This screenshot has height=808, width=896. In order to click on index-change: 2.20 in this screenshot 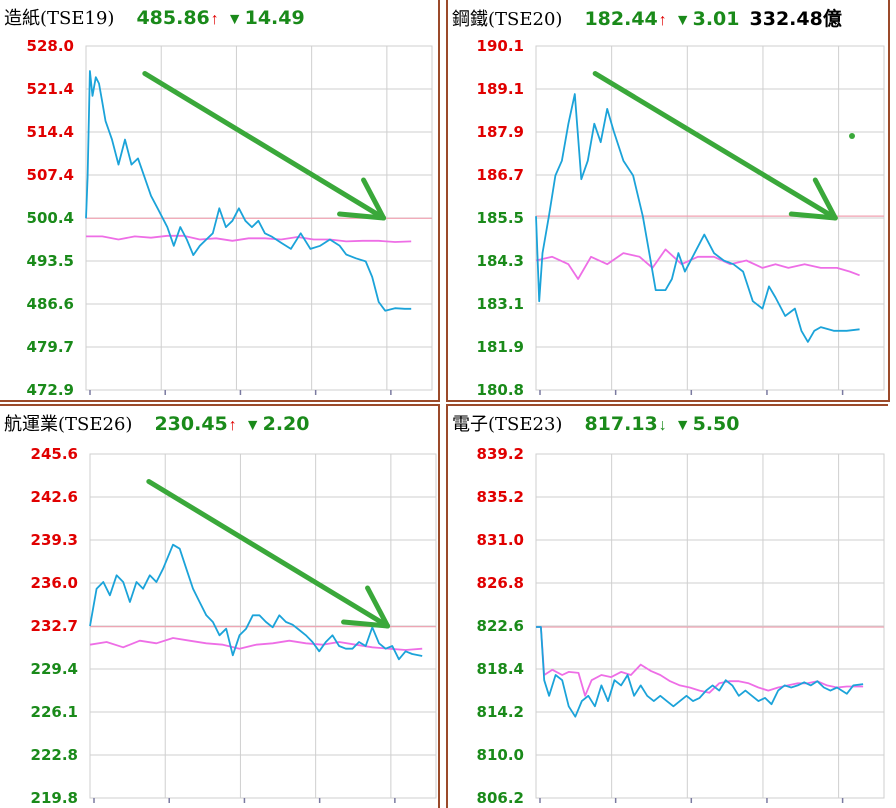, I will do `click(286, 424)`.